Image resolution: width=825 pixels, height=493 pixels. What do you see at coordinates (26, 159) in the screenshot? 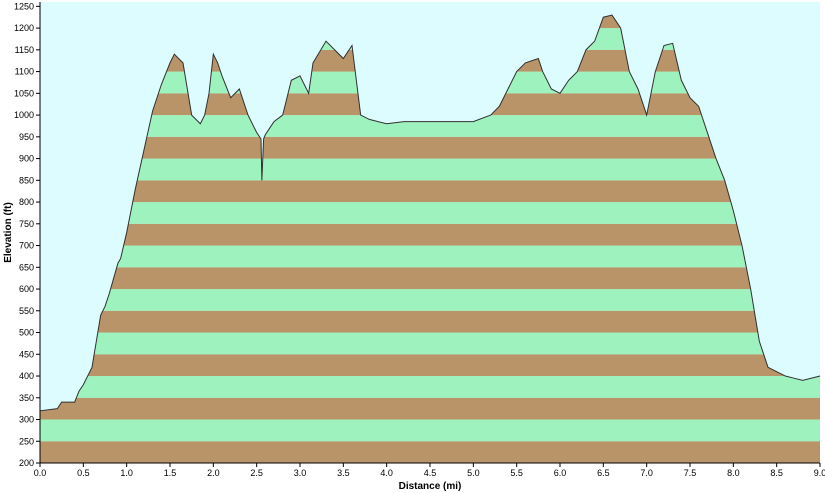
I see `y-tick-label: 900` at bounding box center [26, 159].